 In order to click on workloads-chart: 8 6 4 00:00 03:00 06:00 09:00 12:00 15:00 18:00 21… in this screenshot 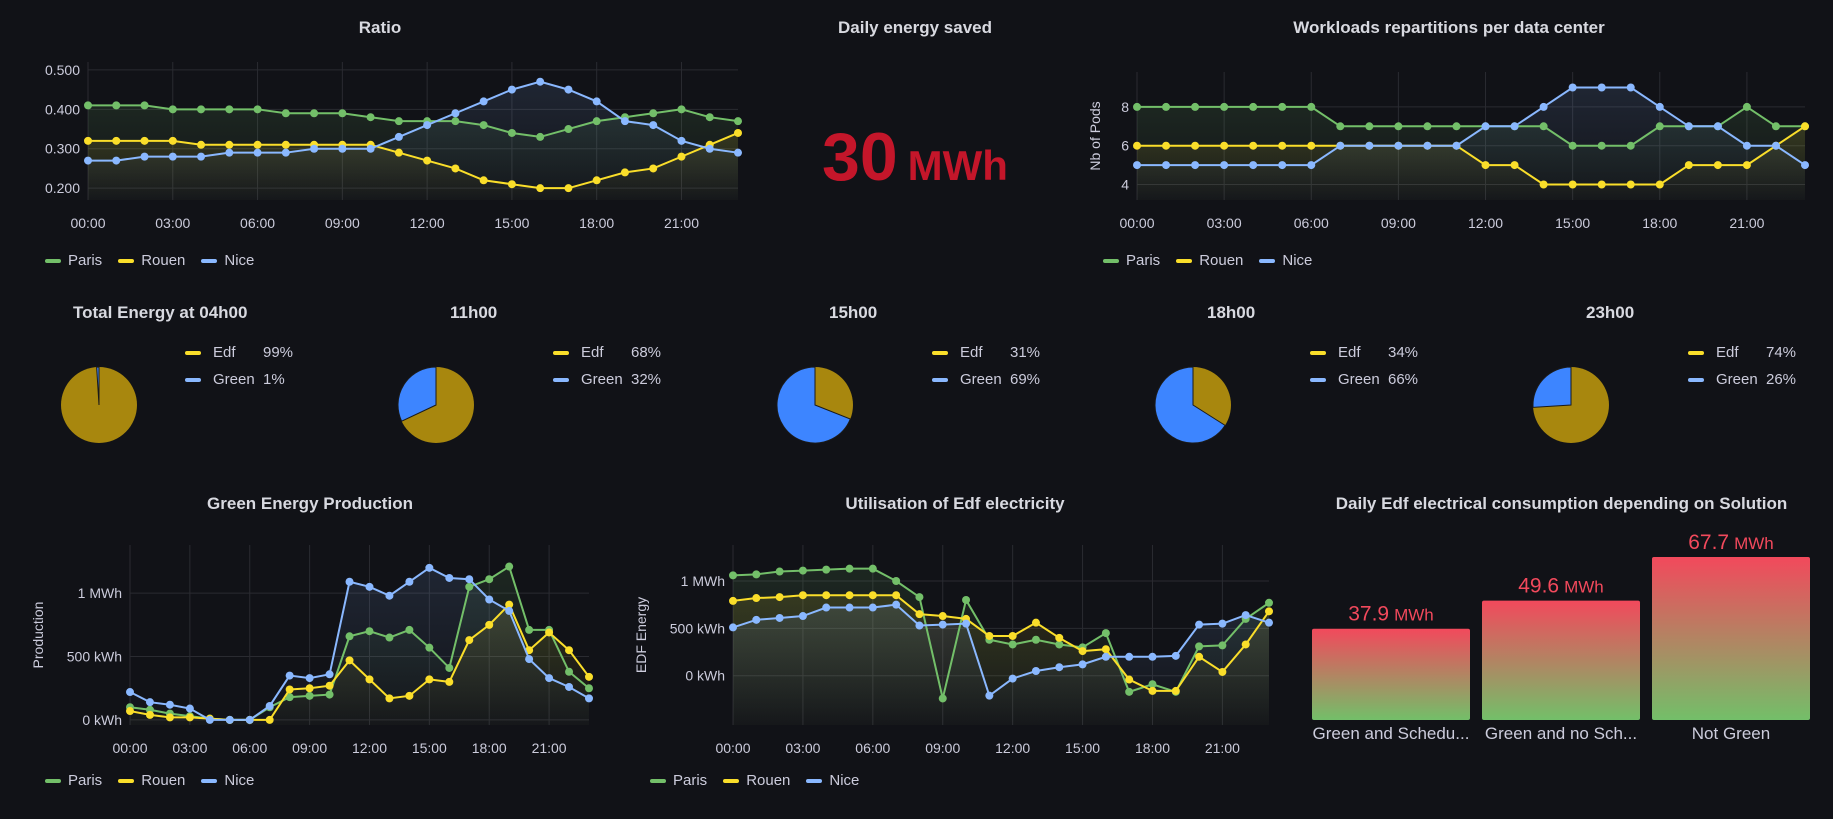, I will do `click(1449, 125)`.